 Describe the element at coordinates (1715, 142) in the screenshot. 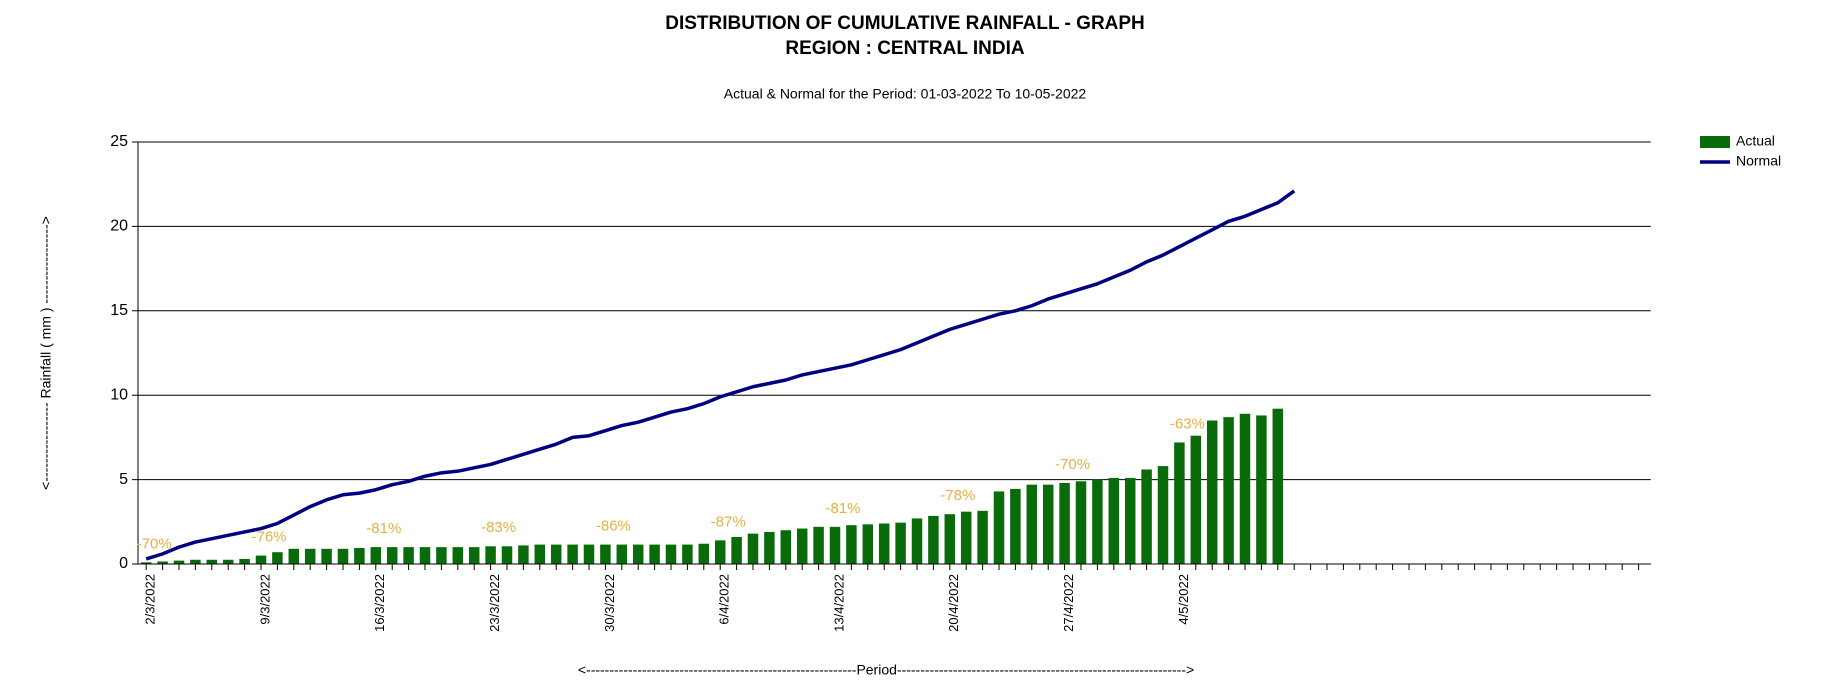

I see `legend-swatch` at that location.